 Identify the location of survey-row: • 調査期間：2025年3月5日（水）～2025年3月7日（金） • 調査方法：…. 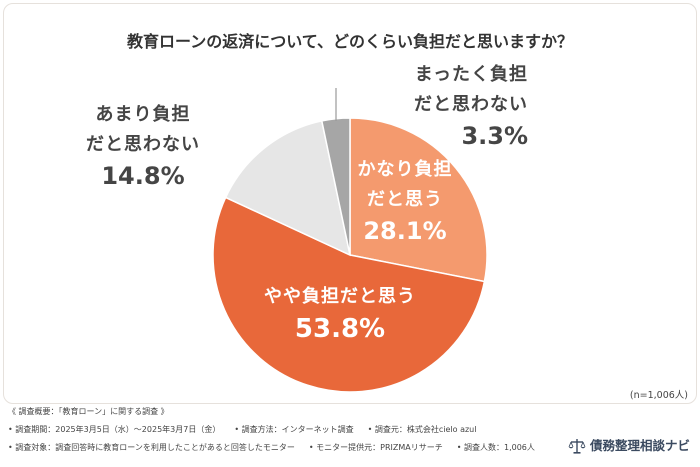
(242, 430).